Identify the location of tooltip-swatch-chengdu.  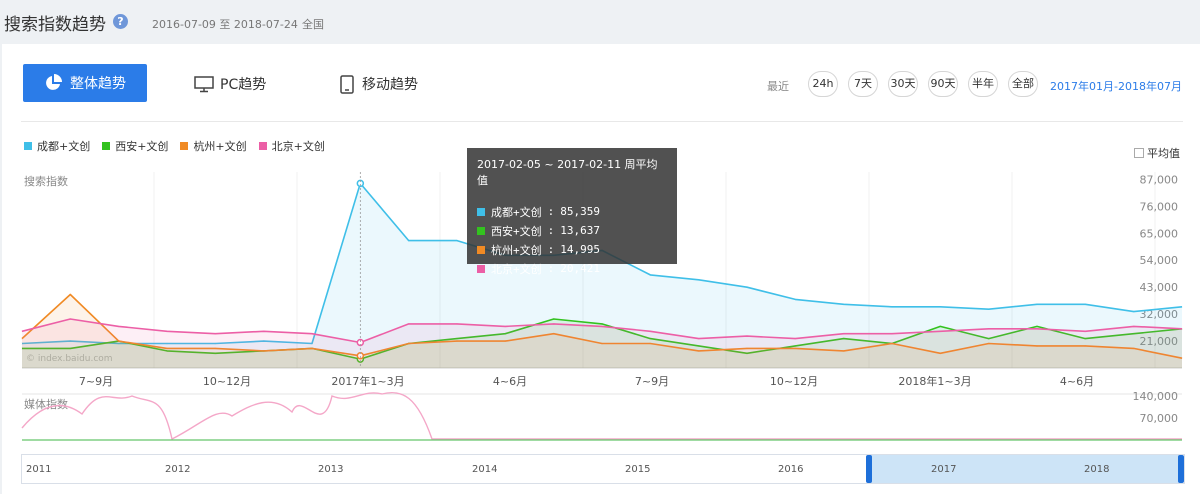
(481, 211).